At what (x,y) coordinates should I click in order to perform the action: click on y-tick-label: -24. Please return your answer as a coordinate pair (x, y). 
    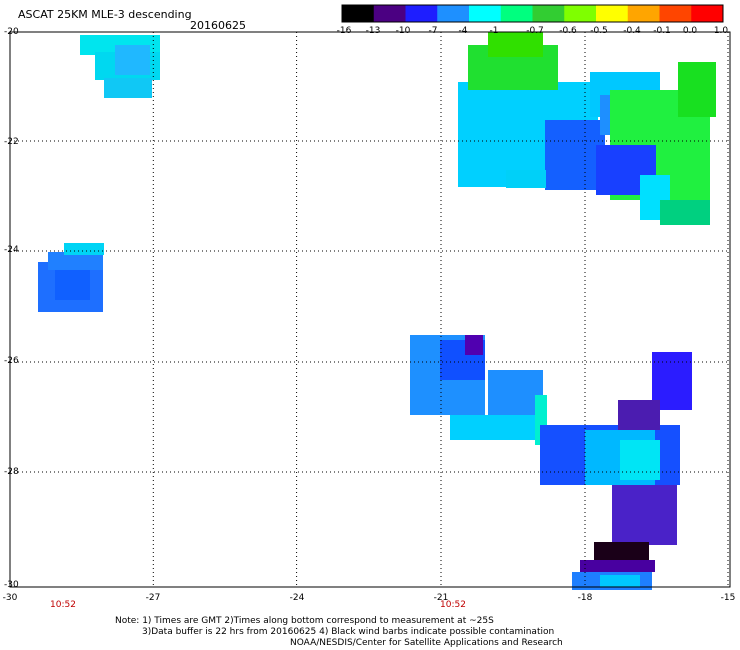
    Looking at the image, I should click on (11, 250).